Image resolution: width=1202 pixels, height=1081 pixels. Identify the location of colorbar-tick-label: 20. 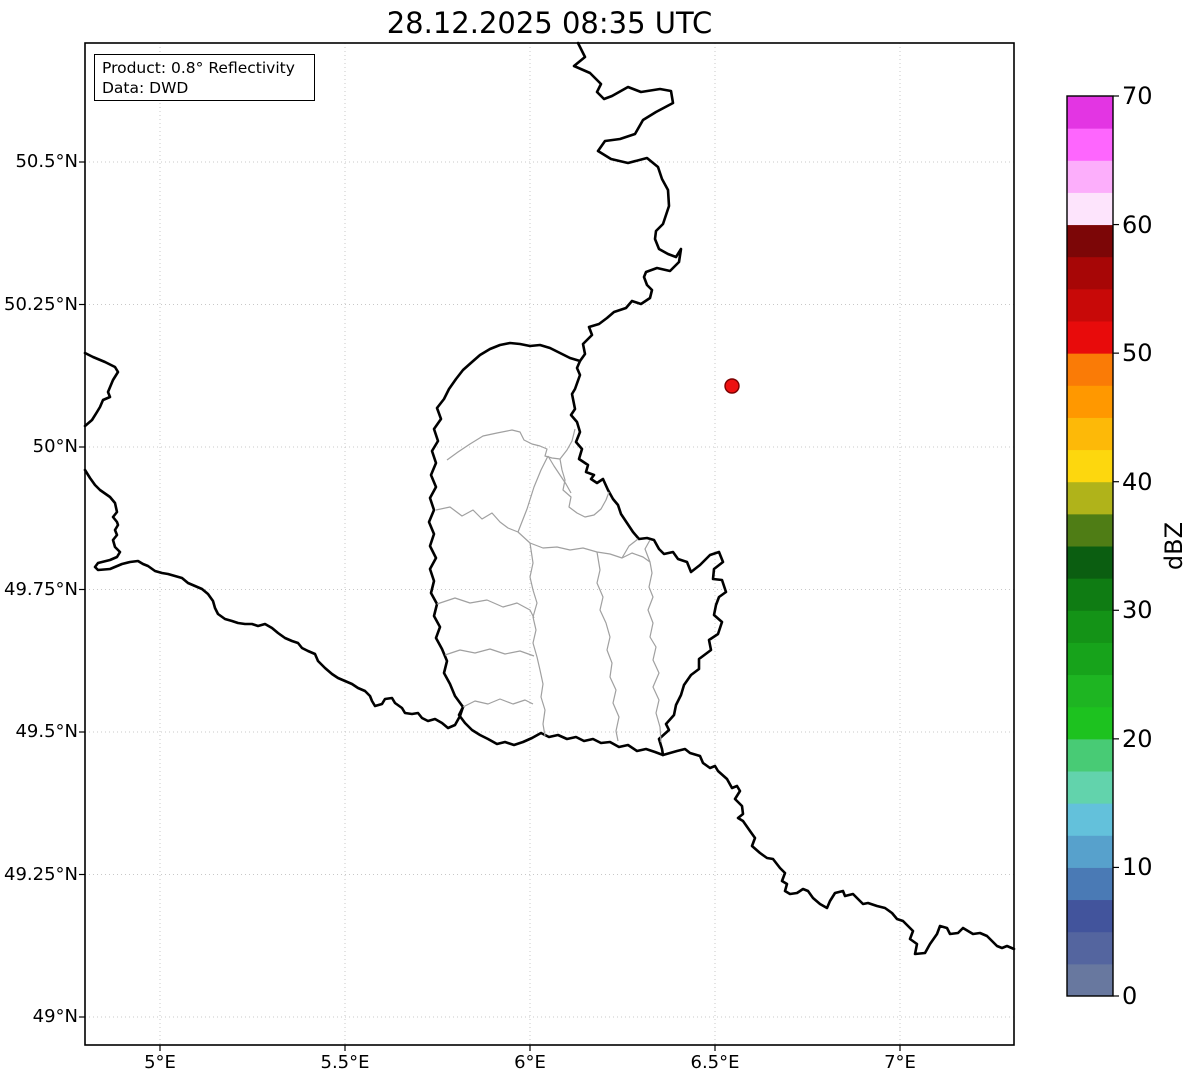
(1137, 738).